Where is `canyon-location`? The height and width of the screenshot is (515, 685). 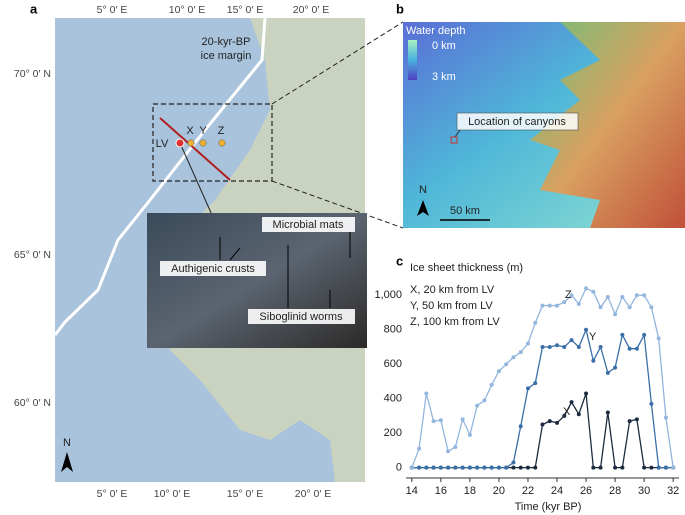 canyon-location is located at coordinates (454, 140).